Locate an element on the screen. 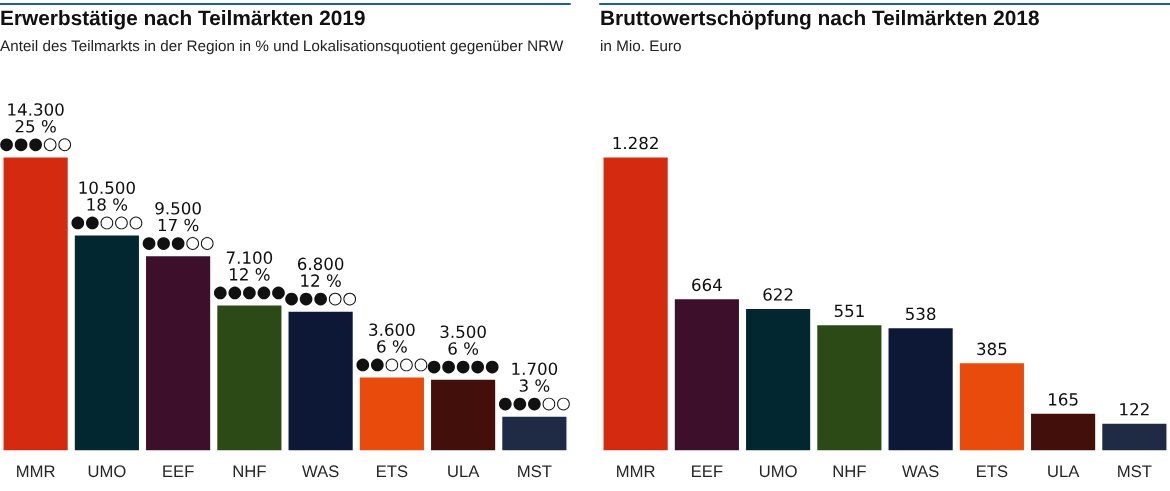  chart-subtitle: in Mio. Euro is located at coordinates (641, 46).